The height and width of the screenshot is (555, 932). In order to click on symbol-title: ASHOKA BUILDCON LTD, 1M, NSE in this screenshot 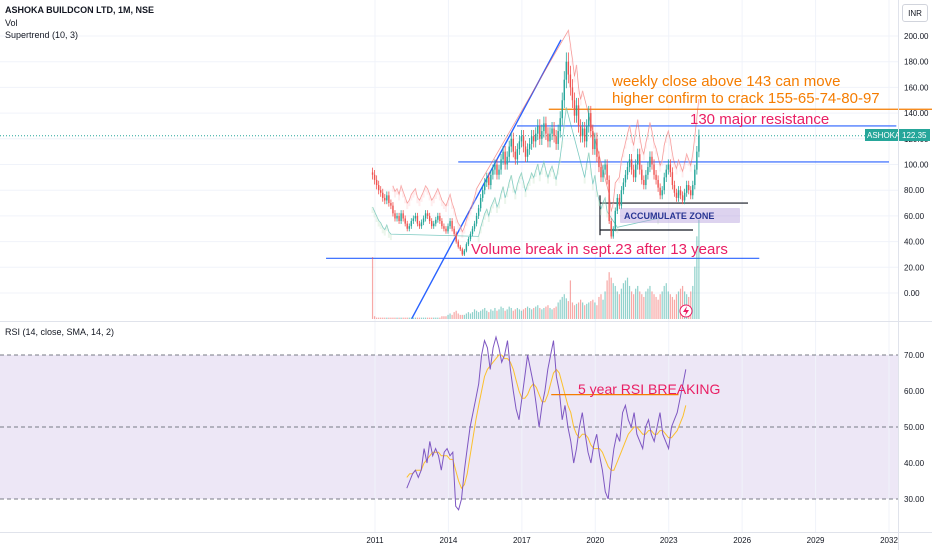, I will do `click(79, 10)`.